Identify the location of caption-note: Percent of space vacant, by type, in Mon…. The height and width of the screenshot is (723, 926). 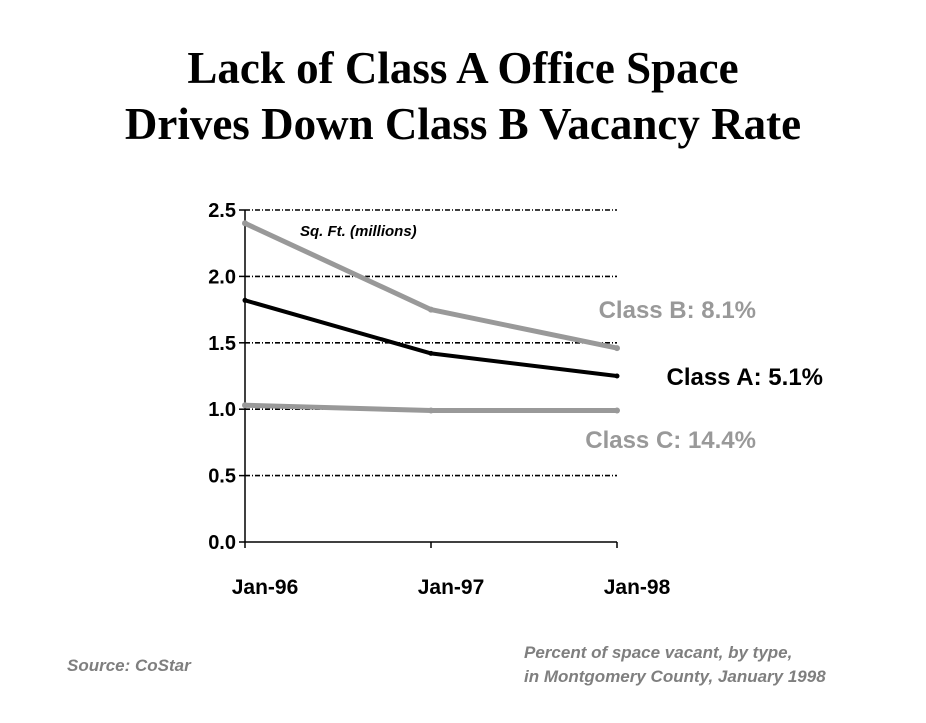
(675, 665).